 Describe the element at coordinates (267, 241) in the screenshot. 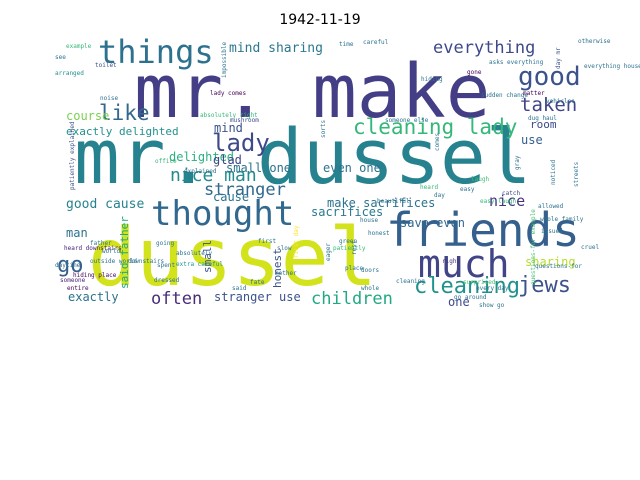

I see `cloud-word: first` at that location.